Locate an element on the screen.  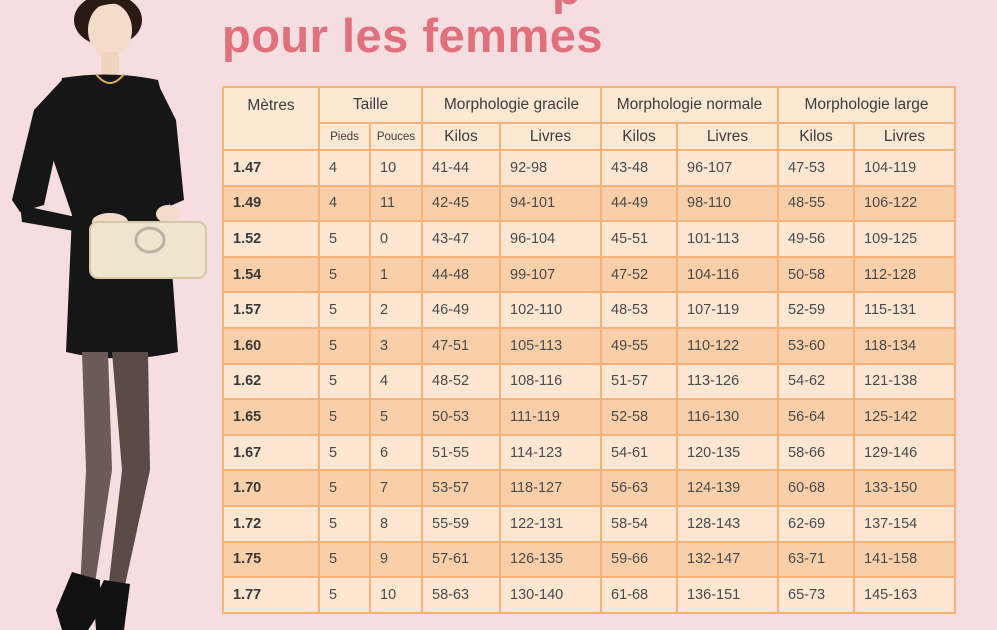
cell-kilos-large: 56-64 is located at coordinates (816, 417).